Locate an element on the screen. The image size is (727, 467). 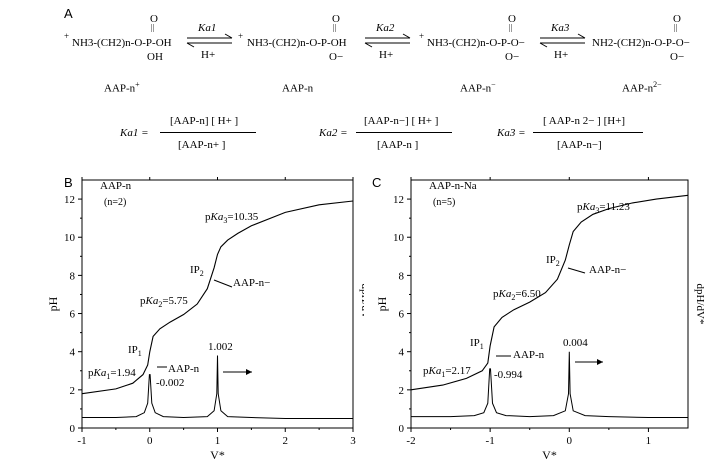
ka1-equation-numerator: [AAP-n] [ H+ ] is located at coordinates (204, 121).